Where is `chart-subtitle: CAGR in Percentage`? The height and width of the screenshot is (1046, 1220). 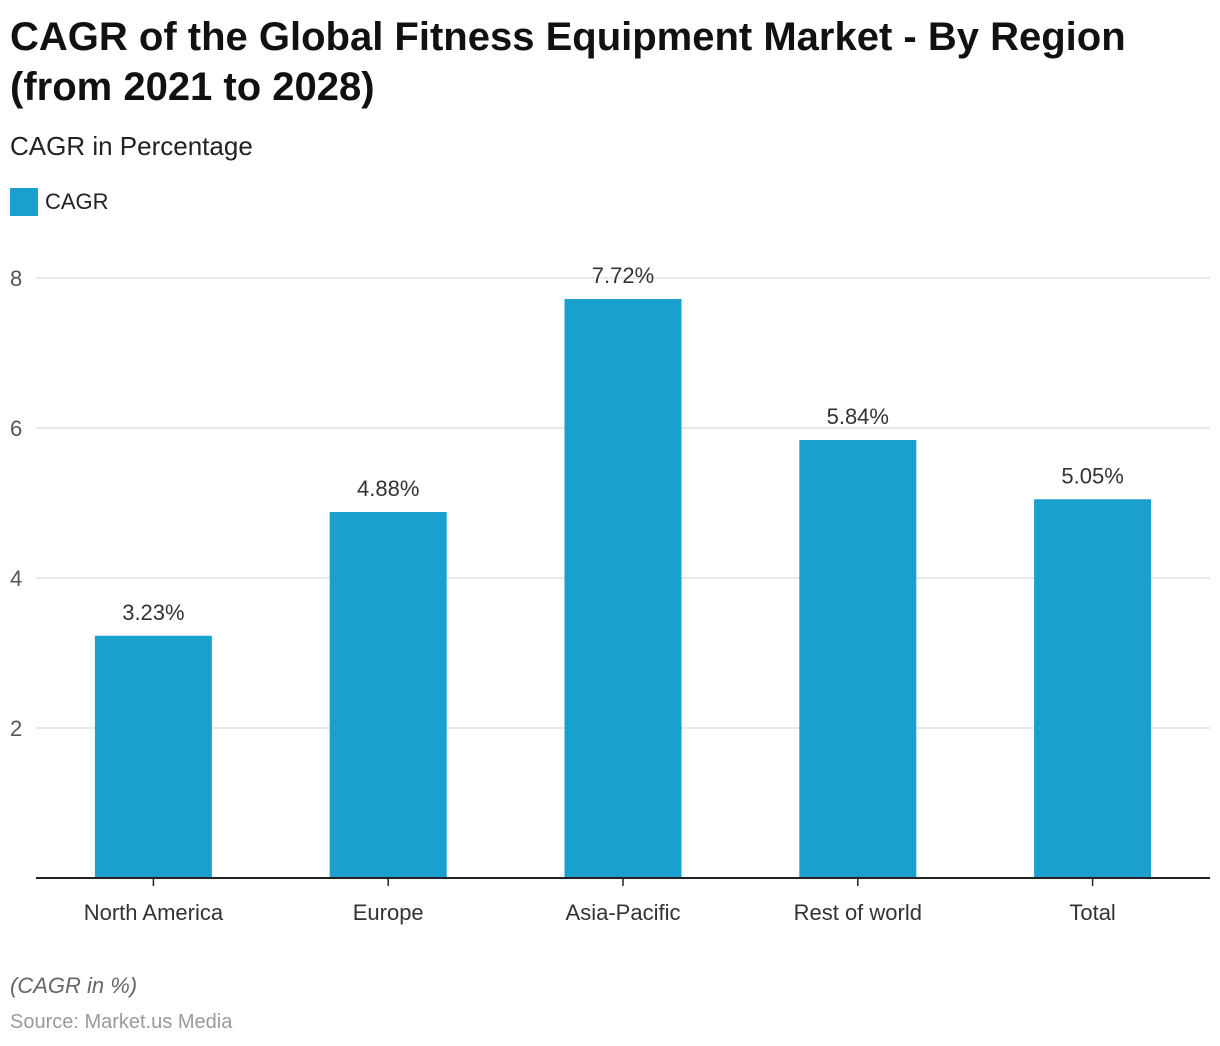 chart-subtitle: CAGR in Percentage is located at coordinates (131, 146).